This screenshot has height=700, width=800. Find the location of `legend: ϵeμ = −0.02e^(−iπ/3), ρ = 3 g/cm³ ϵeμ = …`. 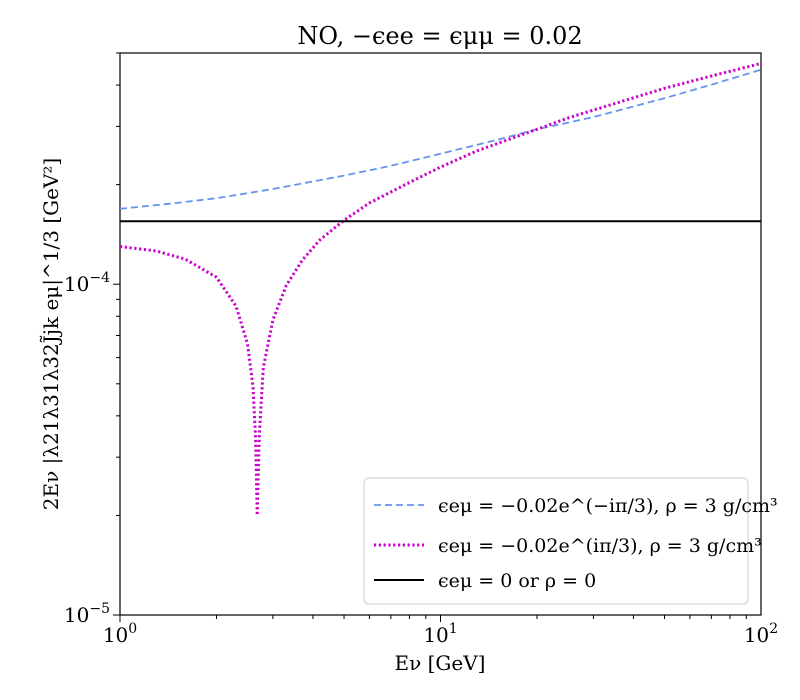

legend: ϵeμ = −0.02e^(−iπ/3), ρ = 3 g/cm³ ϵeμ = … is located at coordinates (570, 541).